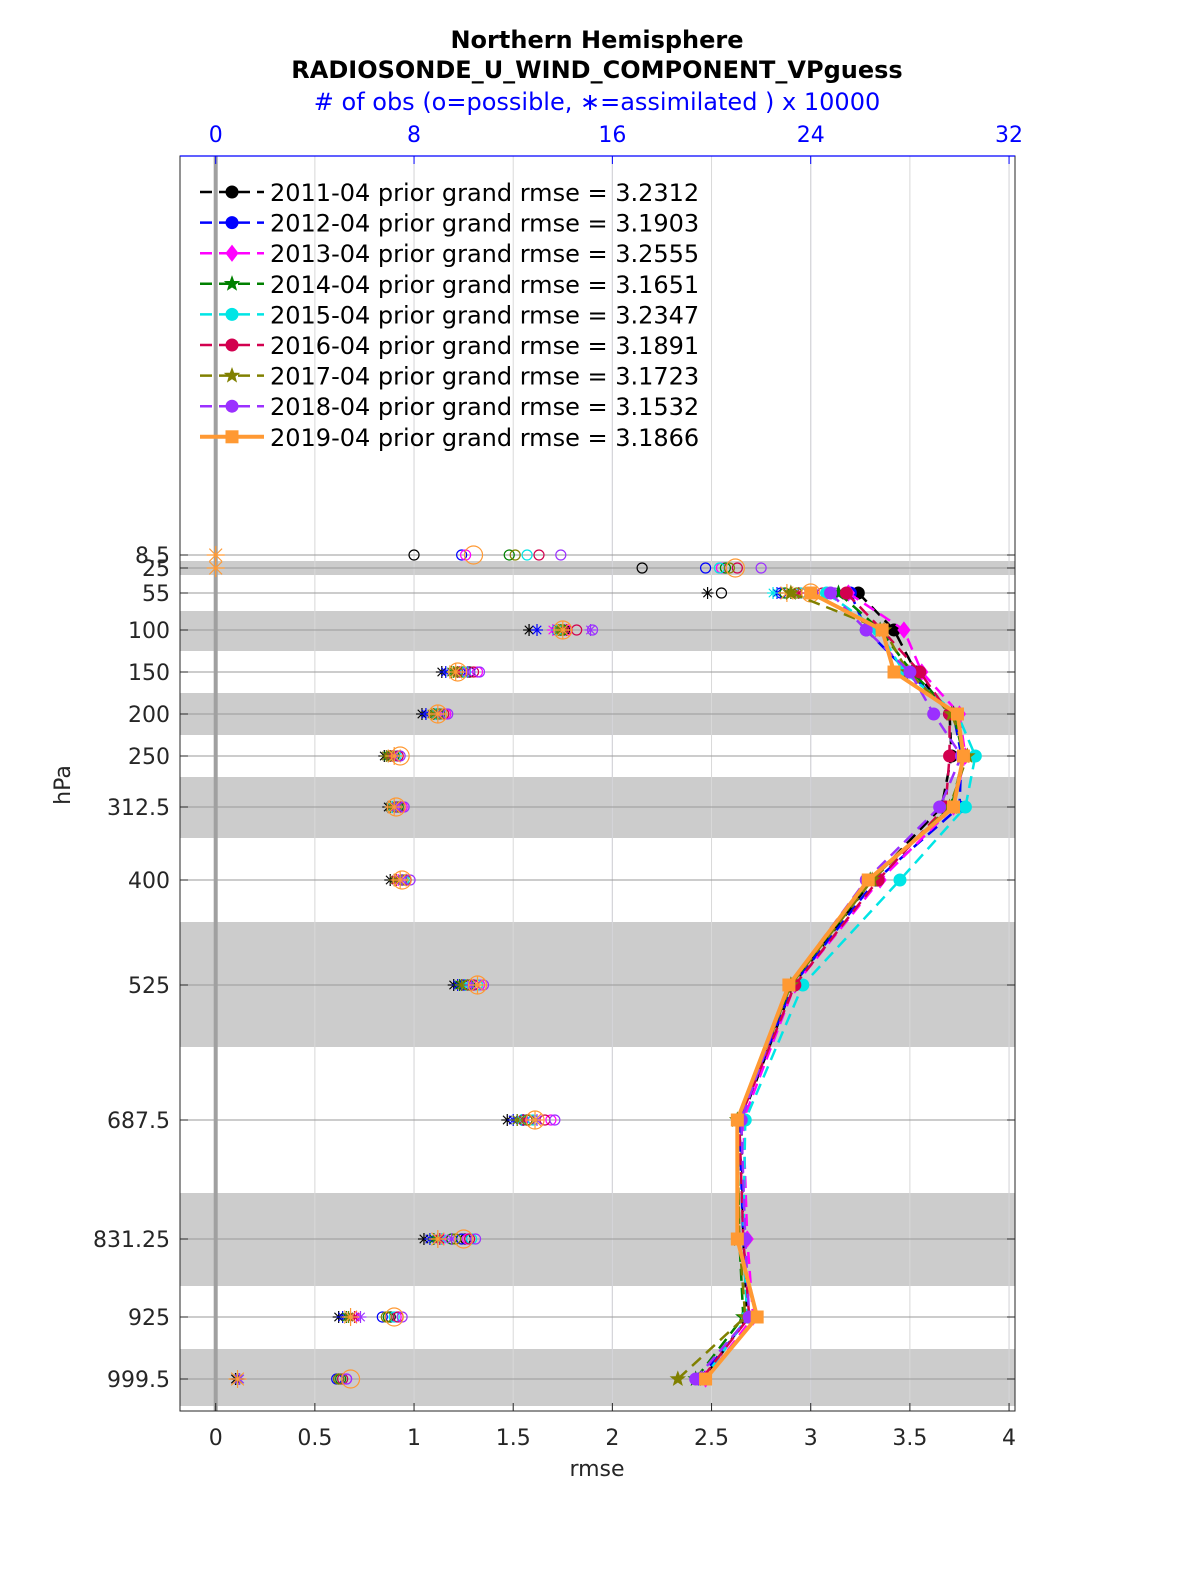  Describe the element at coordinates (216, 1438) in the screenshot. I see `x-tick-label: 0` at that location.